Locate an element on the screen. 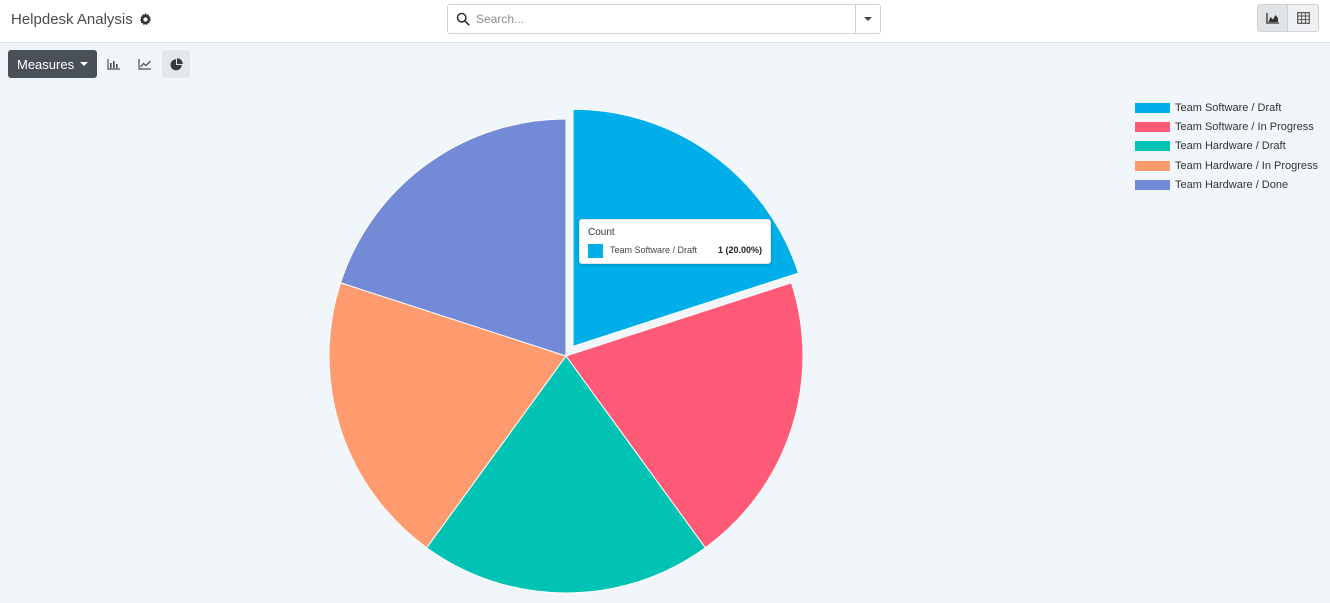 This screenshot has width=1330, height=603. legend-label: Team Software / Draft is located at coordinates (1228, 108).